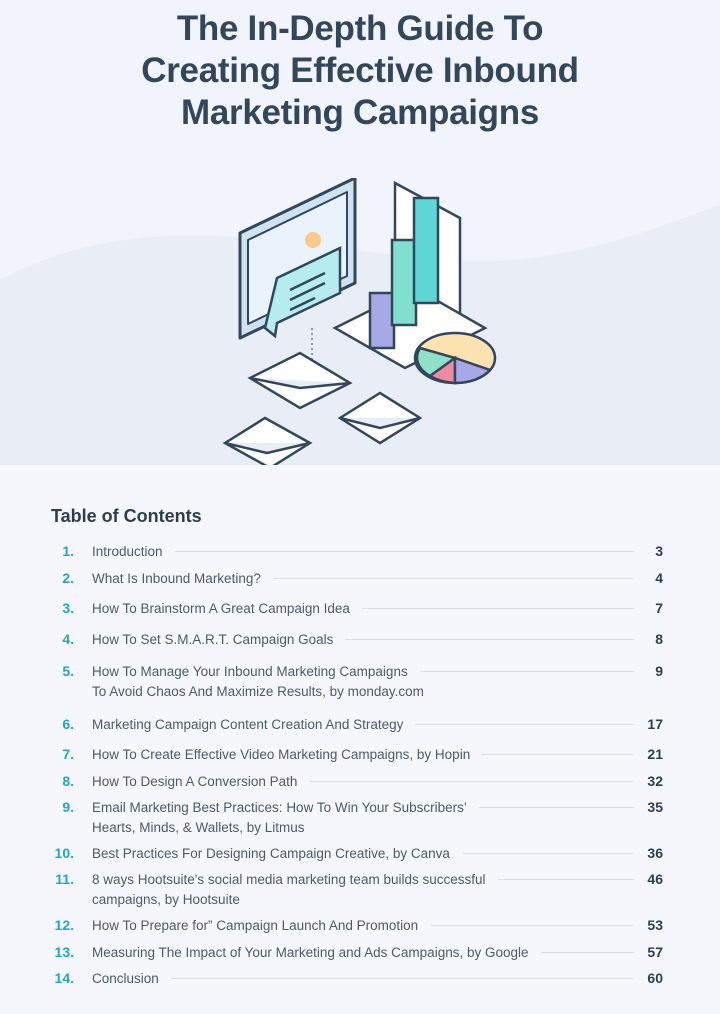  Describe the element at coordinates (176, 578) in the screenshot. I see `toc-entry-title: What Is Inbound Marketing?` at that location.